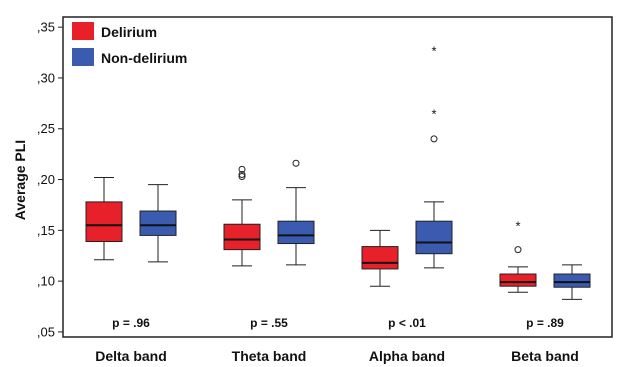  I want to click on p-value-layer: p = .96 p = .55 p < .01 p = .89, so click(338, 323).